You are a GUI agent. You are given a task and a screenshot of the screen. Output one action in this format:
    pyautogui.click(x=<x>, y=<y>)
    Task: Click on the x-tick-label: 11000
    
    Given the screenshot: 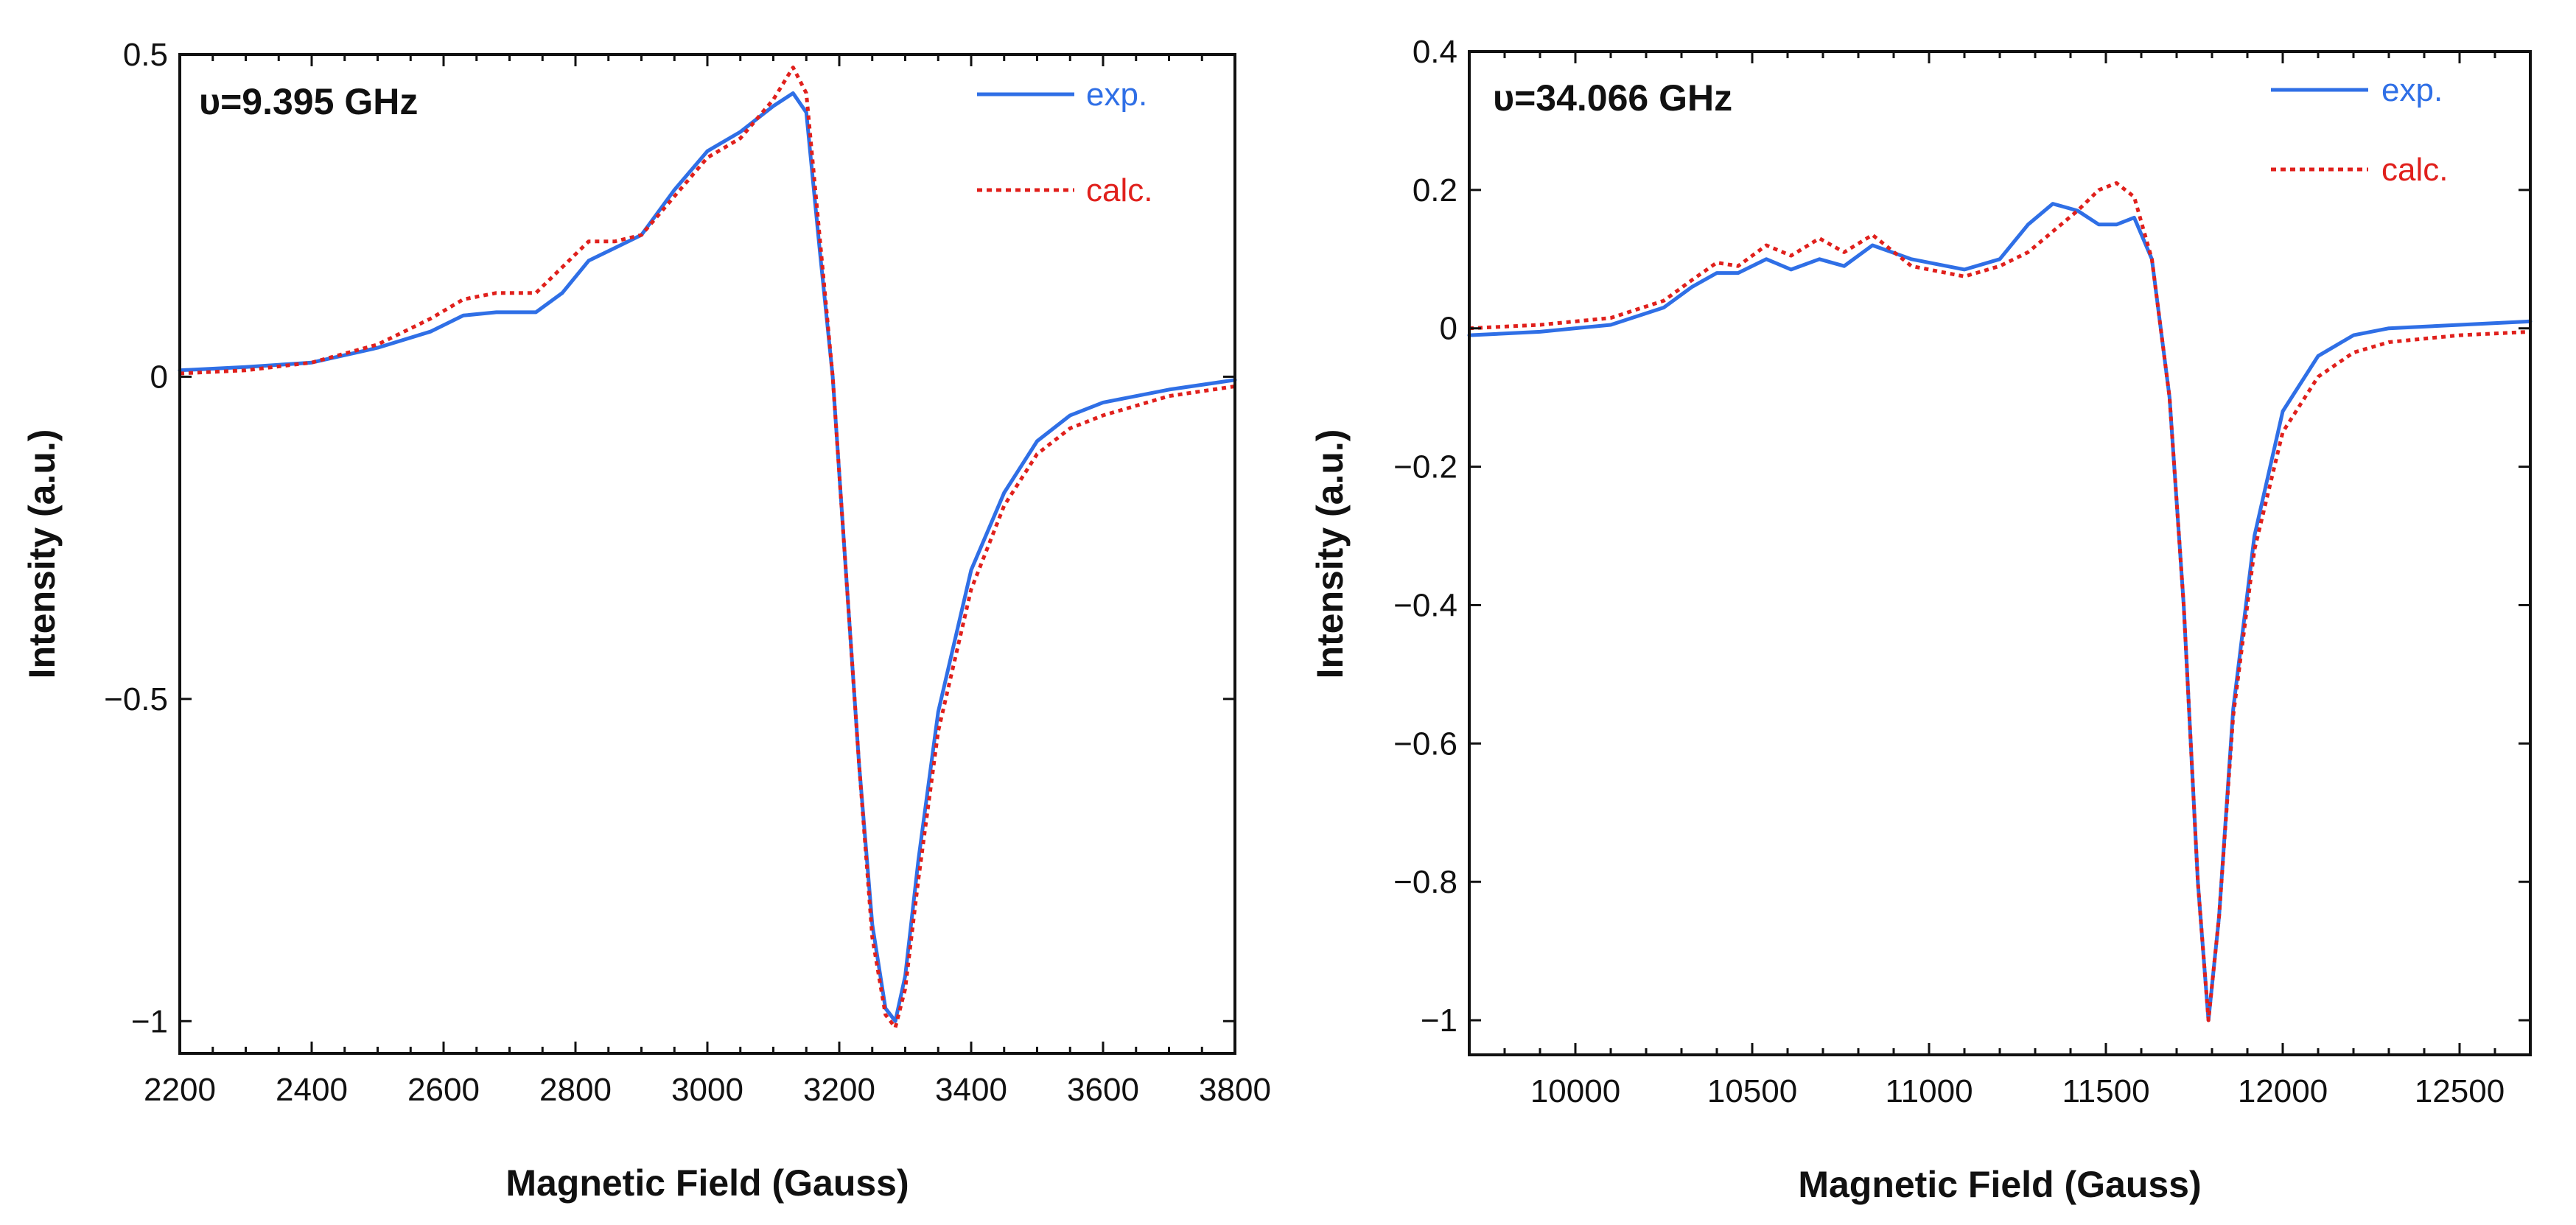 What is the action you would take?
    pyautogui.click(x=1929, y=1091)
    